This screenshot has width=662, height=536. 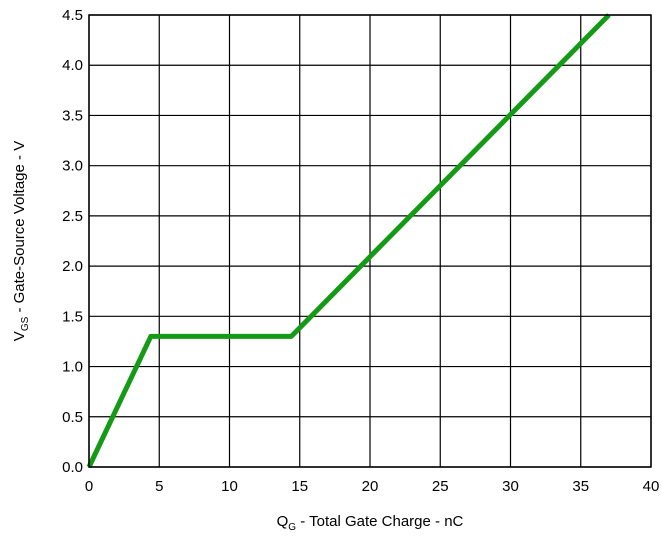 What do you see at coordinates (159, 486) in the screenshot?
I see `x-tick-label: 5` at bounding box center [159, 486].